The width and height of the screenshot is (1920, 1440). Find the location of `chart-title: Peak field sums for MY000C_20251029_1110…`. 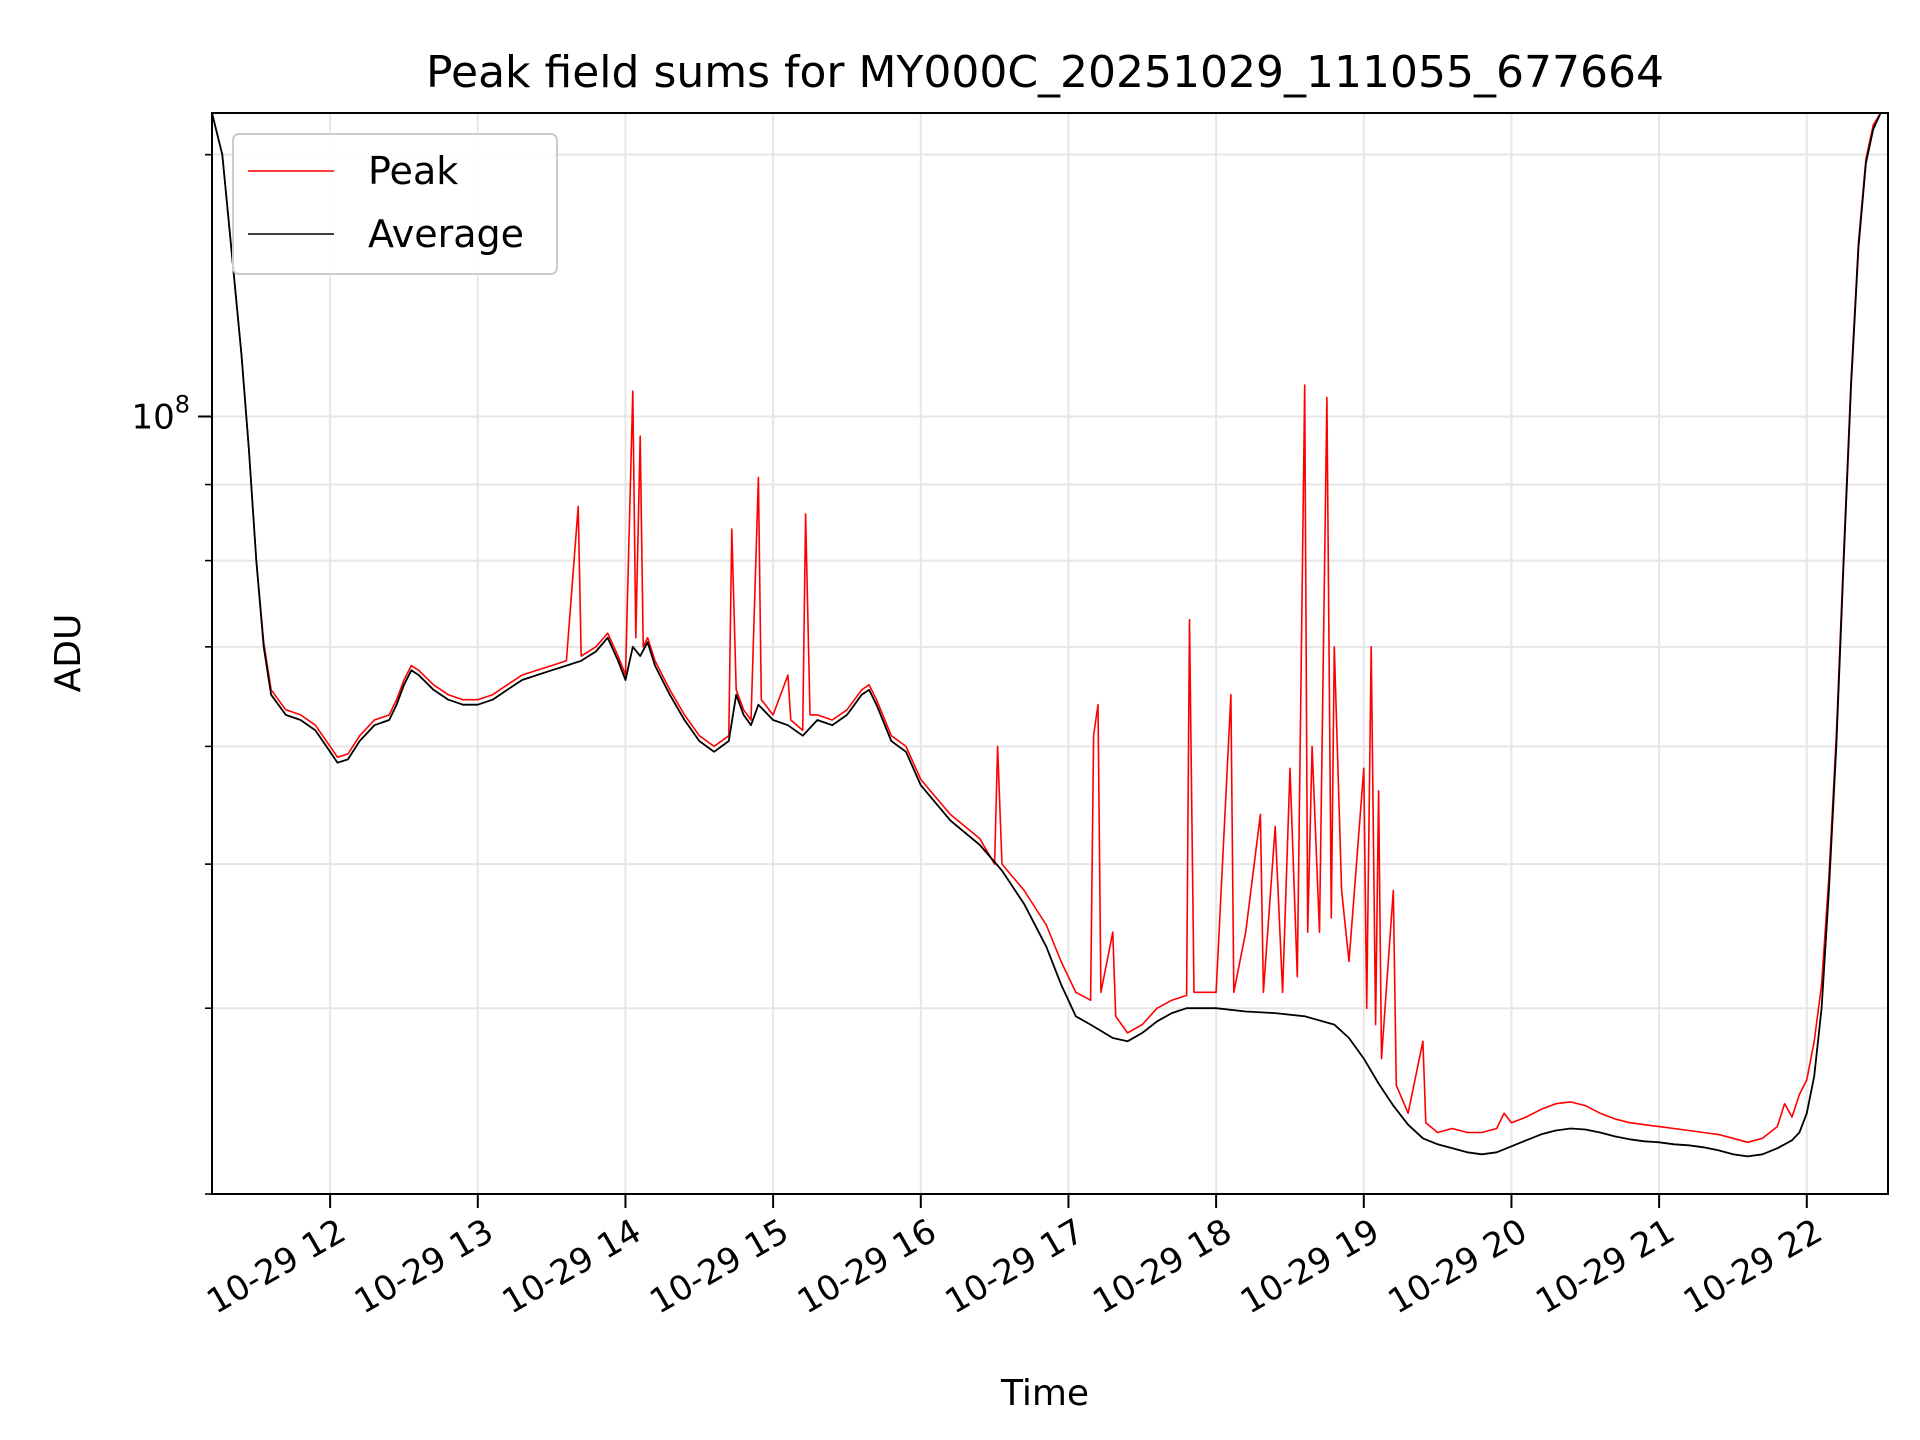

chart-title: Peak field sums for MY000C_20251029_1110… is located at coordinates (1045, 72).